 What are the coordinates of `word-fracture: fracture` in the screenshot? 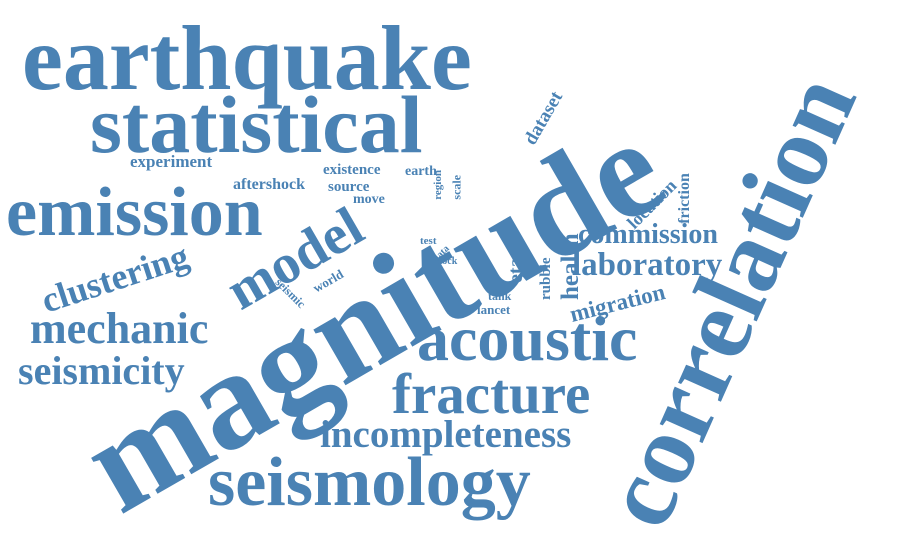 It's located at (491, 395).